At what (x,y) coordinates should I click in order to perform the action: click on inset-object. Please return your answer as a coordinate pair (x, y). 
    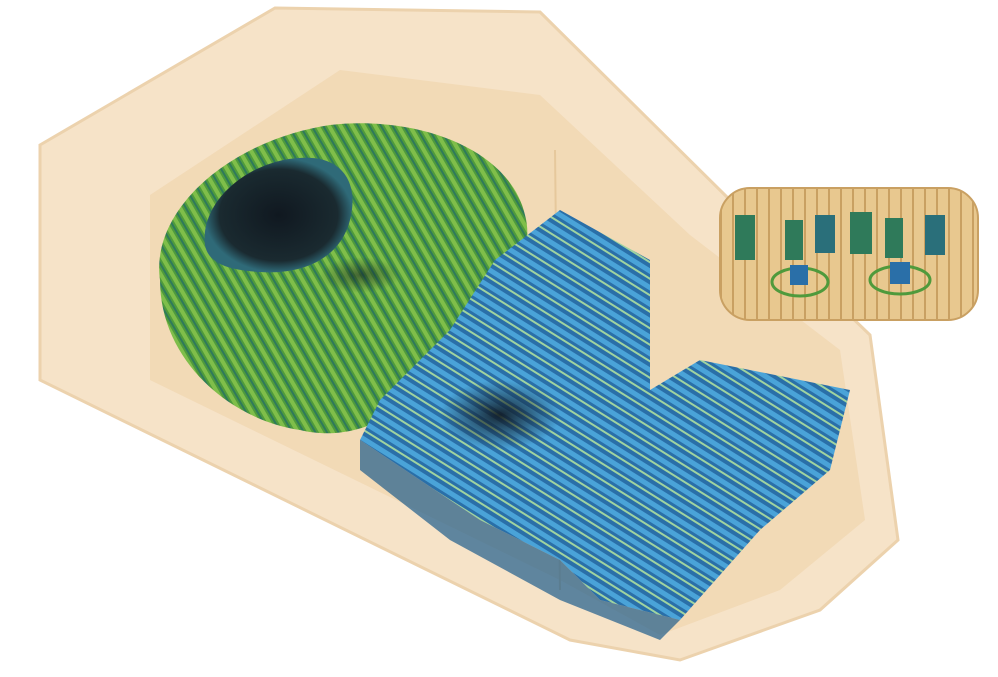
    Looking at the image, I should click on (849, 254).